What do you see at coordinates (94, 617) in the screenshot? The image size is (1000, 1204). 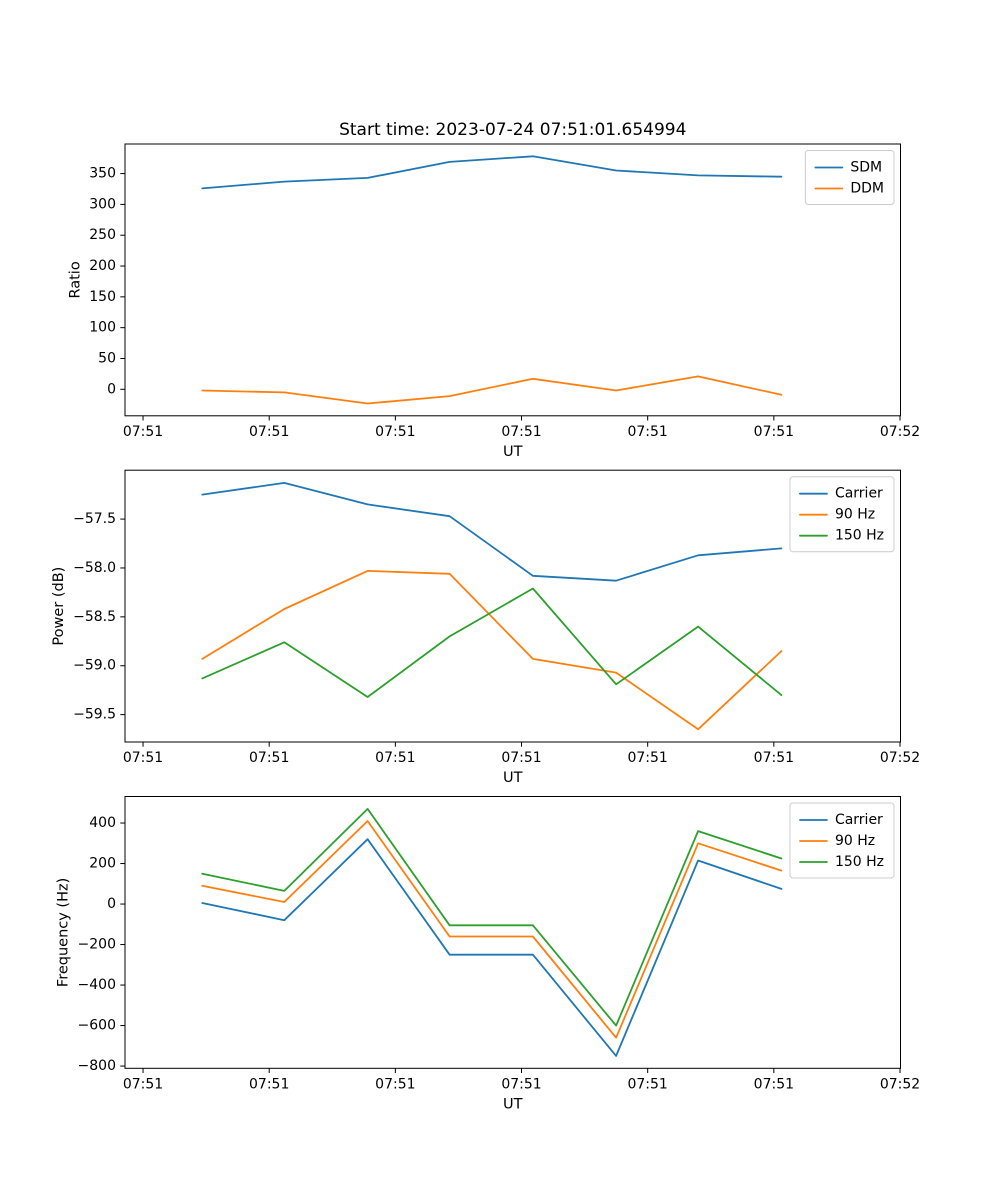 I see `y-tick-label: −58.5` at bounding box center [94, 617].